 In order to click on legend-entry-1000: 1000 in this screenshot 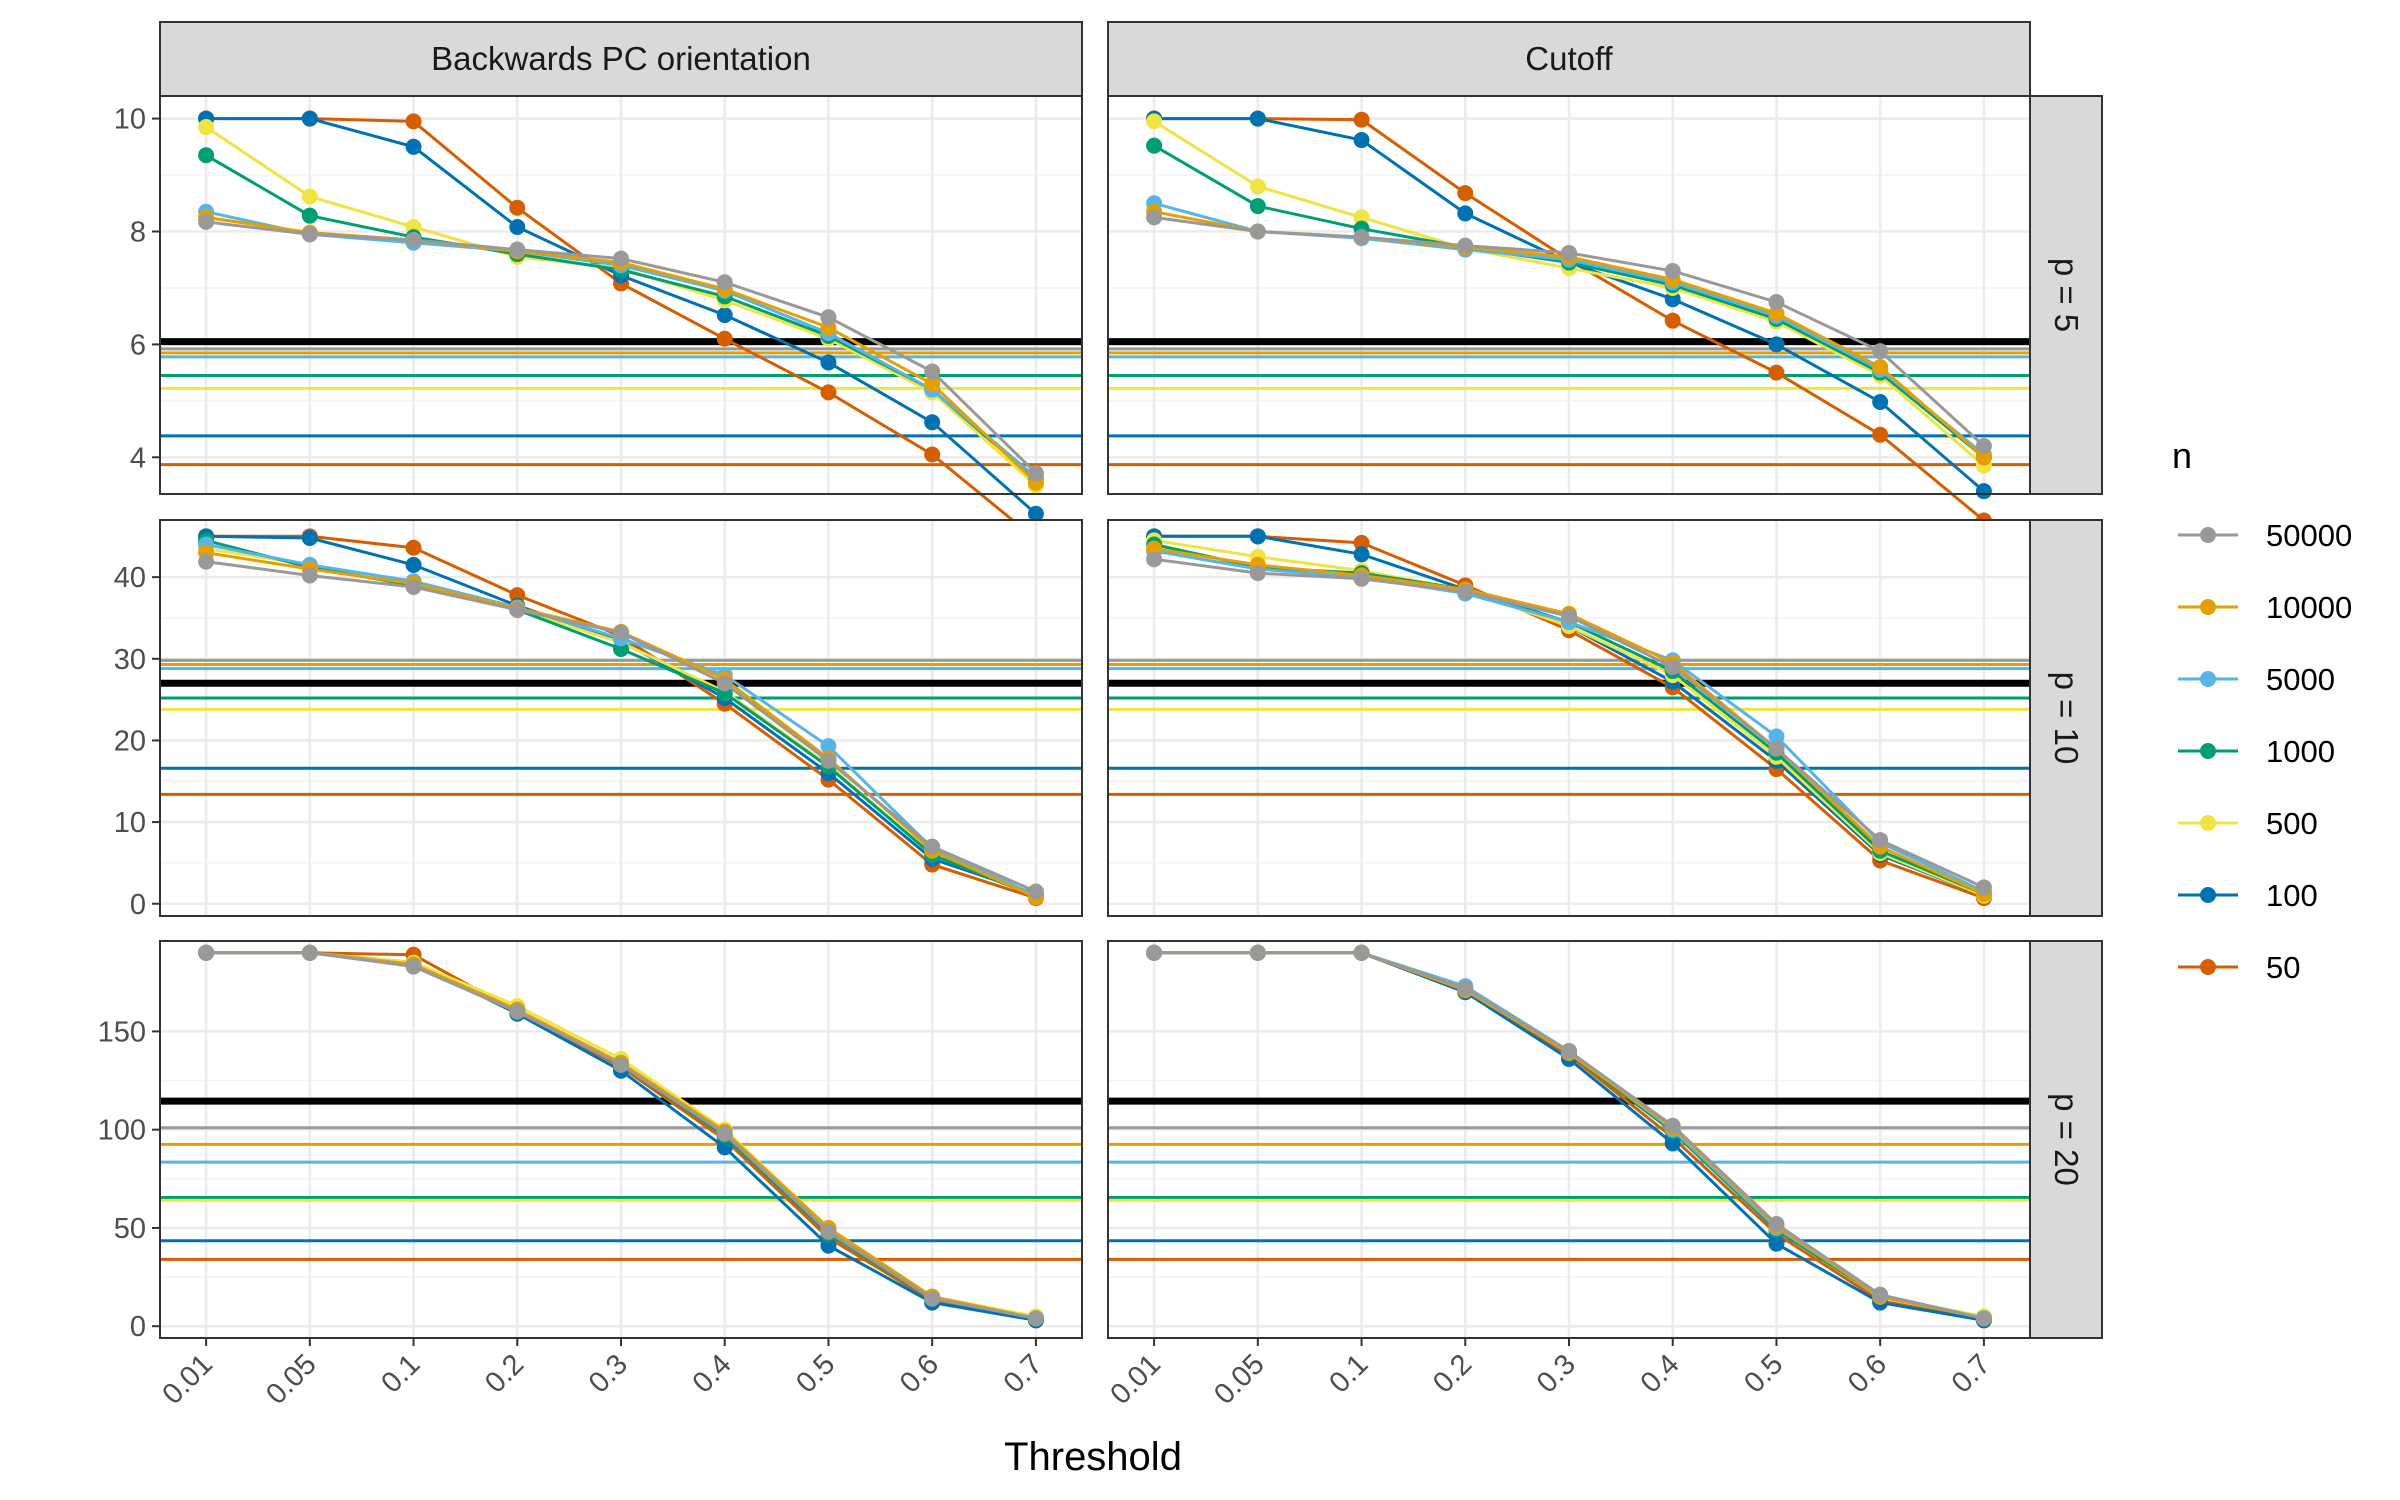, I will do `click(2256, 751)`.